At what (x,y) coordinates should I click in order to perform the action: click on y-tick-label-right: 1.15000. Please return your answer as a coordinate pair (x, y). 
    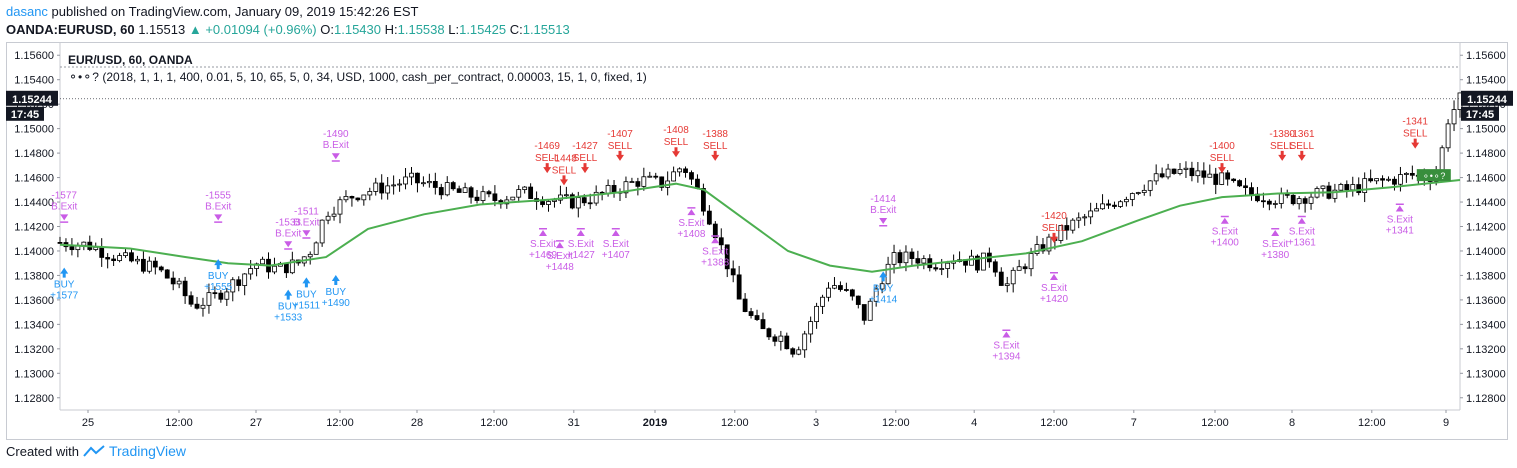
    Looking at the image, I should click on (1486, 130).